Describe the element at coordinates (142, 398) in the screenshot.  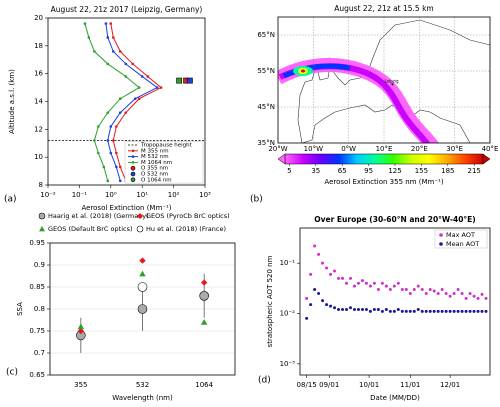
I see `x-axis-label: Wavelength (nm)` at that location.